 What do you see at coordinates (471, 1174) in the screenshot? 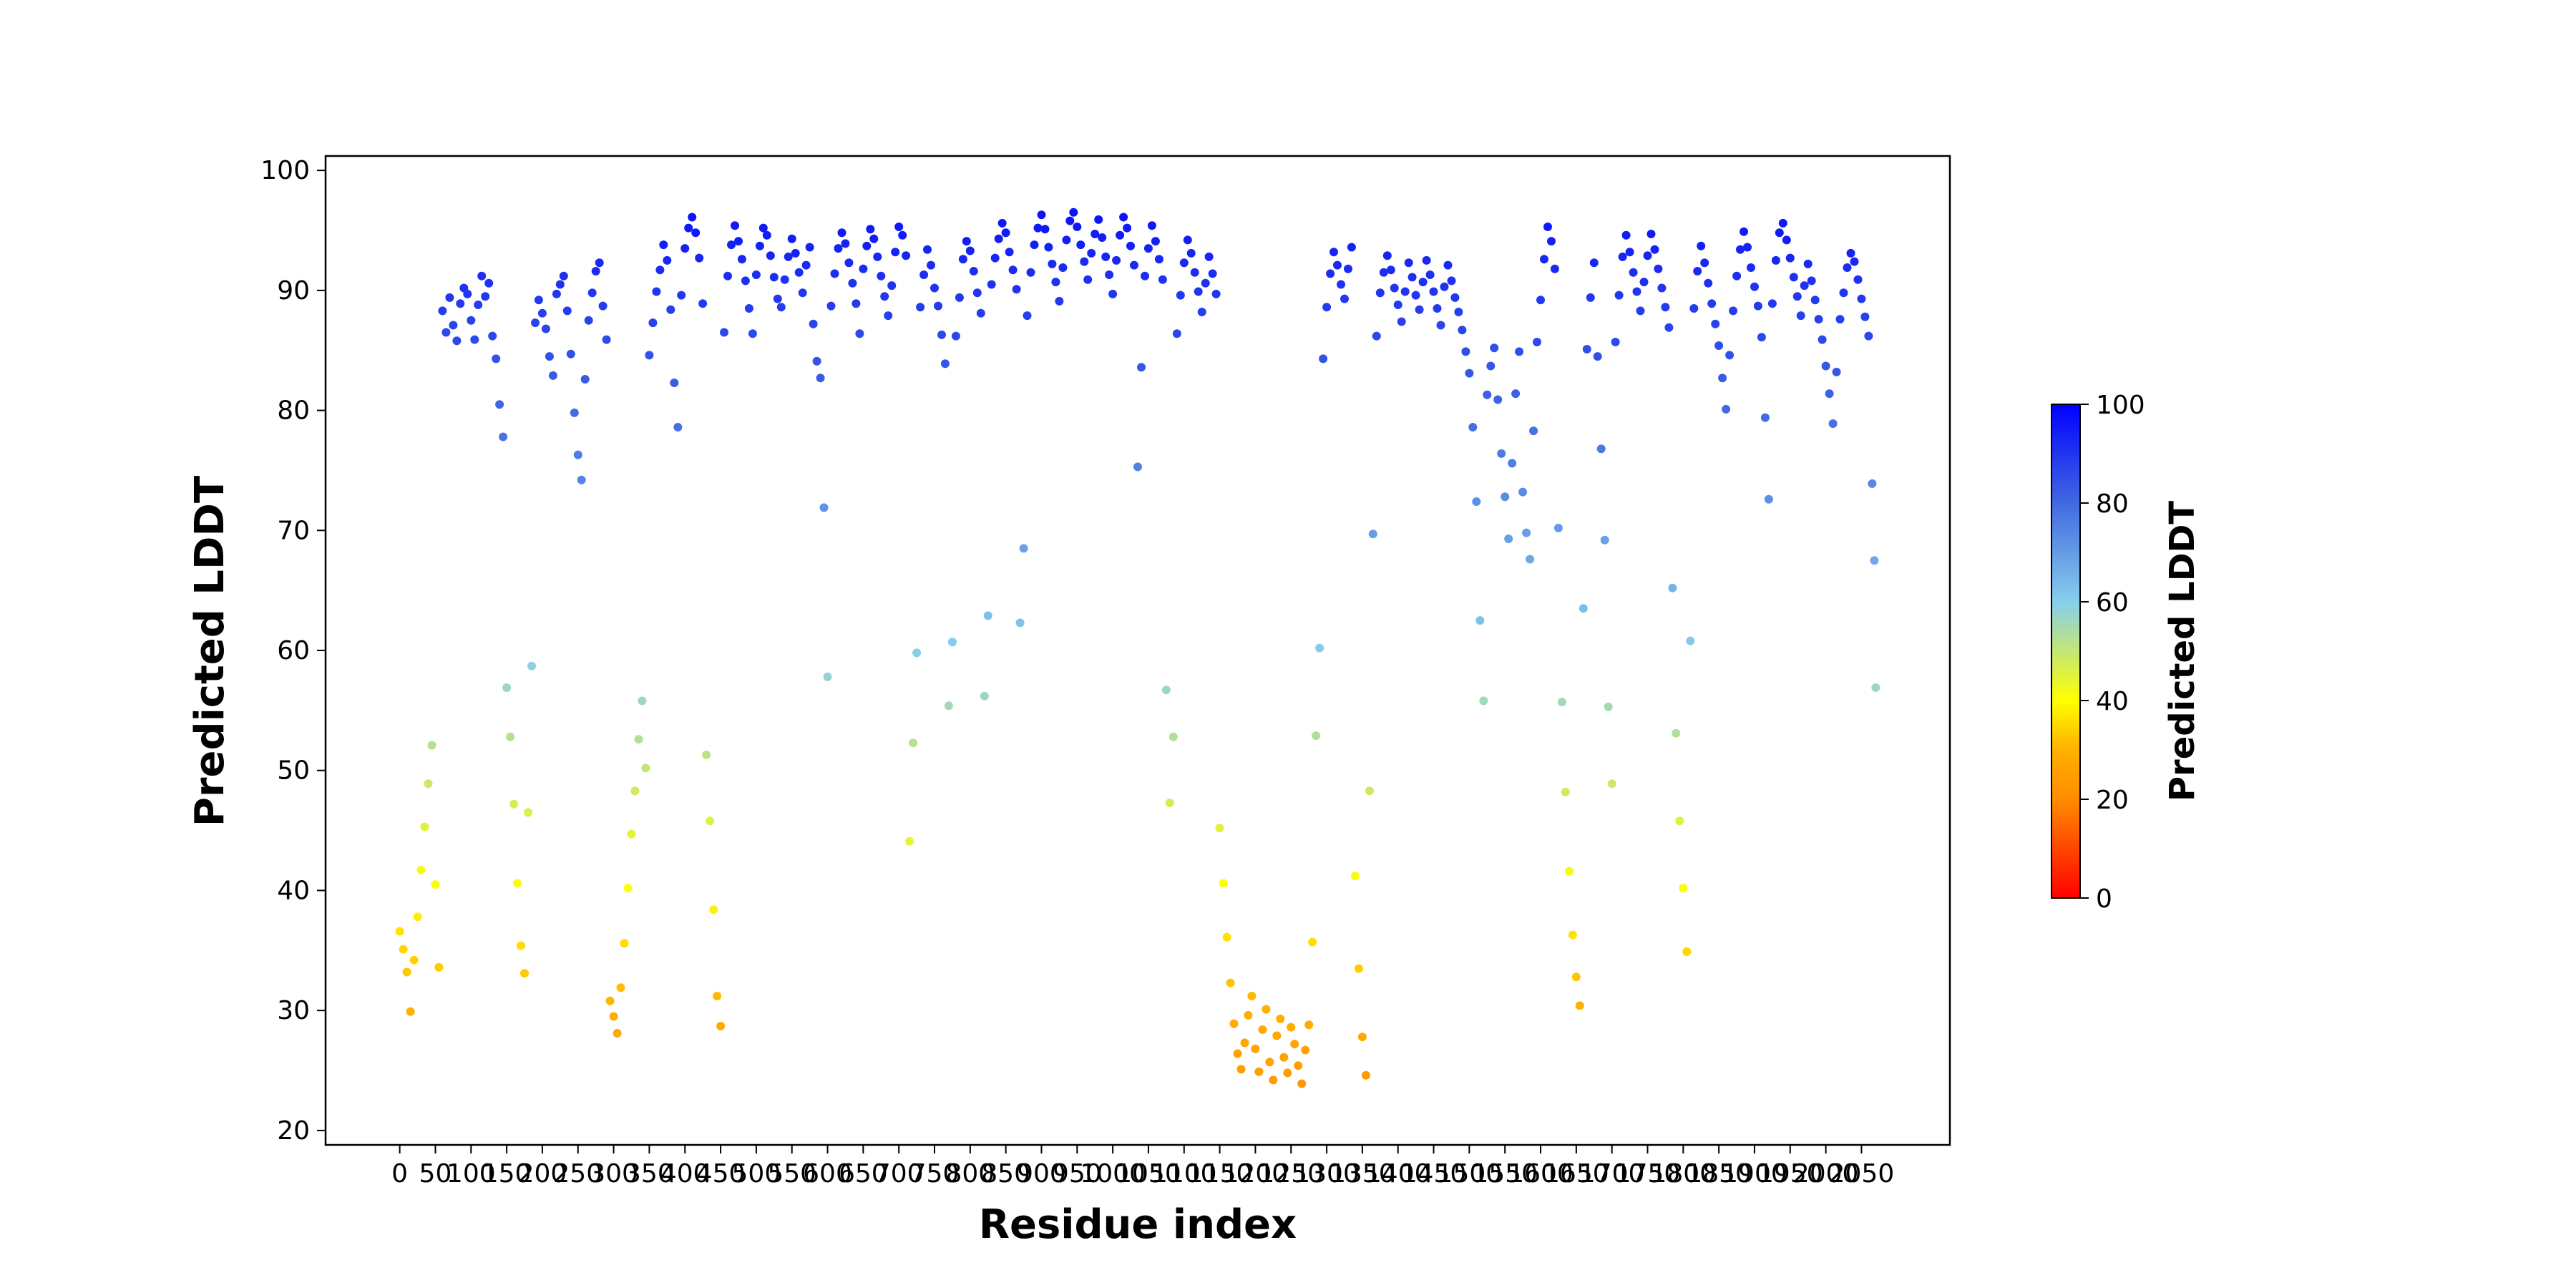
I see `x-tick-label: 100` at bounding box center [471, 1174].